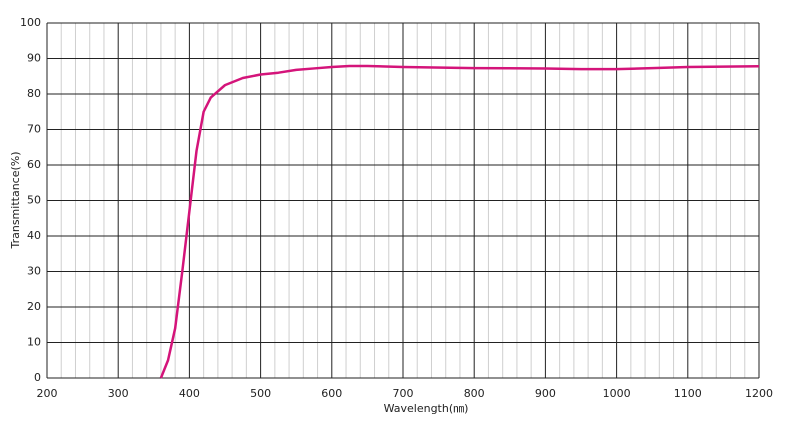  What do you see at coordinates (545, 393) in the screenshot?
I see `x-tick-label: 900` at bounding box center [545, 393].